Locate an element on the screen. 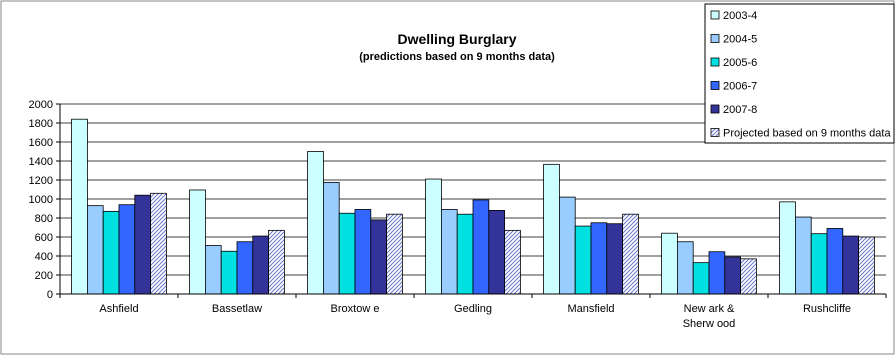 The width and height of the screenshot is (896, 356). y-tick-label: 600 is located at coordinates (44, 238).